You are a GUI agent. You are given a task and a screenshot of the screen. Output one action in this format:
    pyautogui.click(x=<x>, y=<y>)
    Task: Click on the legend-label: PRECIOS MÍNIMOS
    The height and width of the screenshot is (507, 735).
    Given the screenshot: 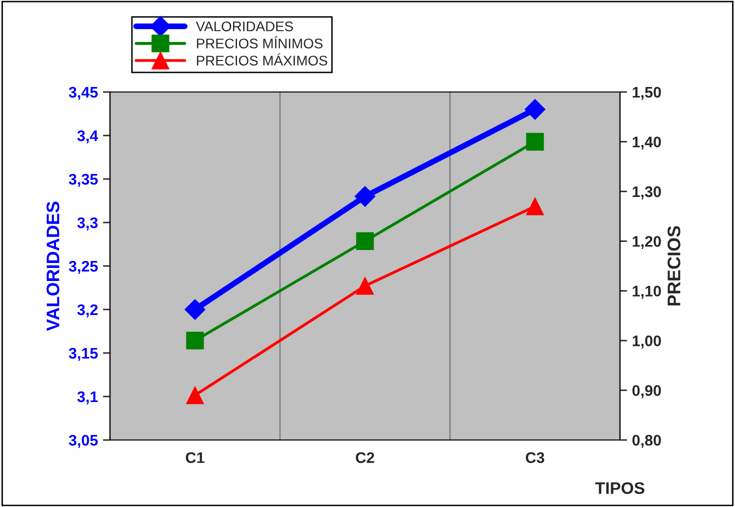 What is the action you would take?
    pyautogui.click(x=259, y=42)
    